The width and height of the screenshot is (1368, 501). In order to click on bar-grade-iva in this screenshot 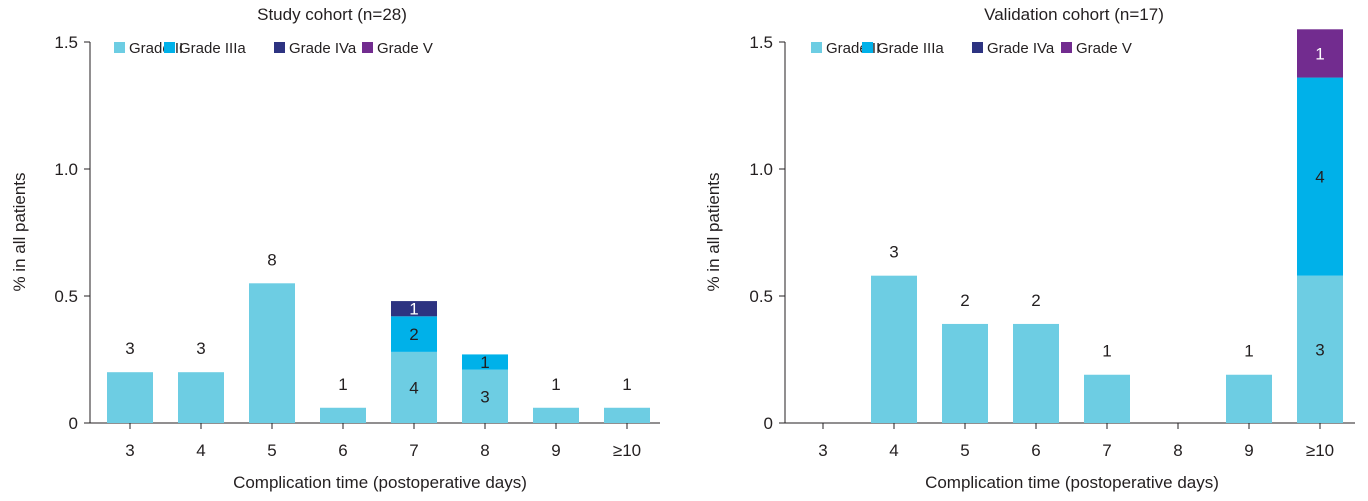, I will do `click(414, 309)`.